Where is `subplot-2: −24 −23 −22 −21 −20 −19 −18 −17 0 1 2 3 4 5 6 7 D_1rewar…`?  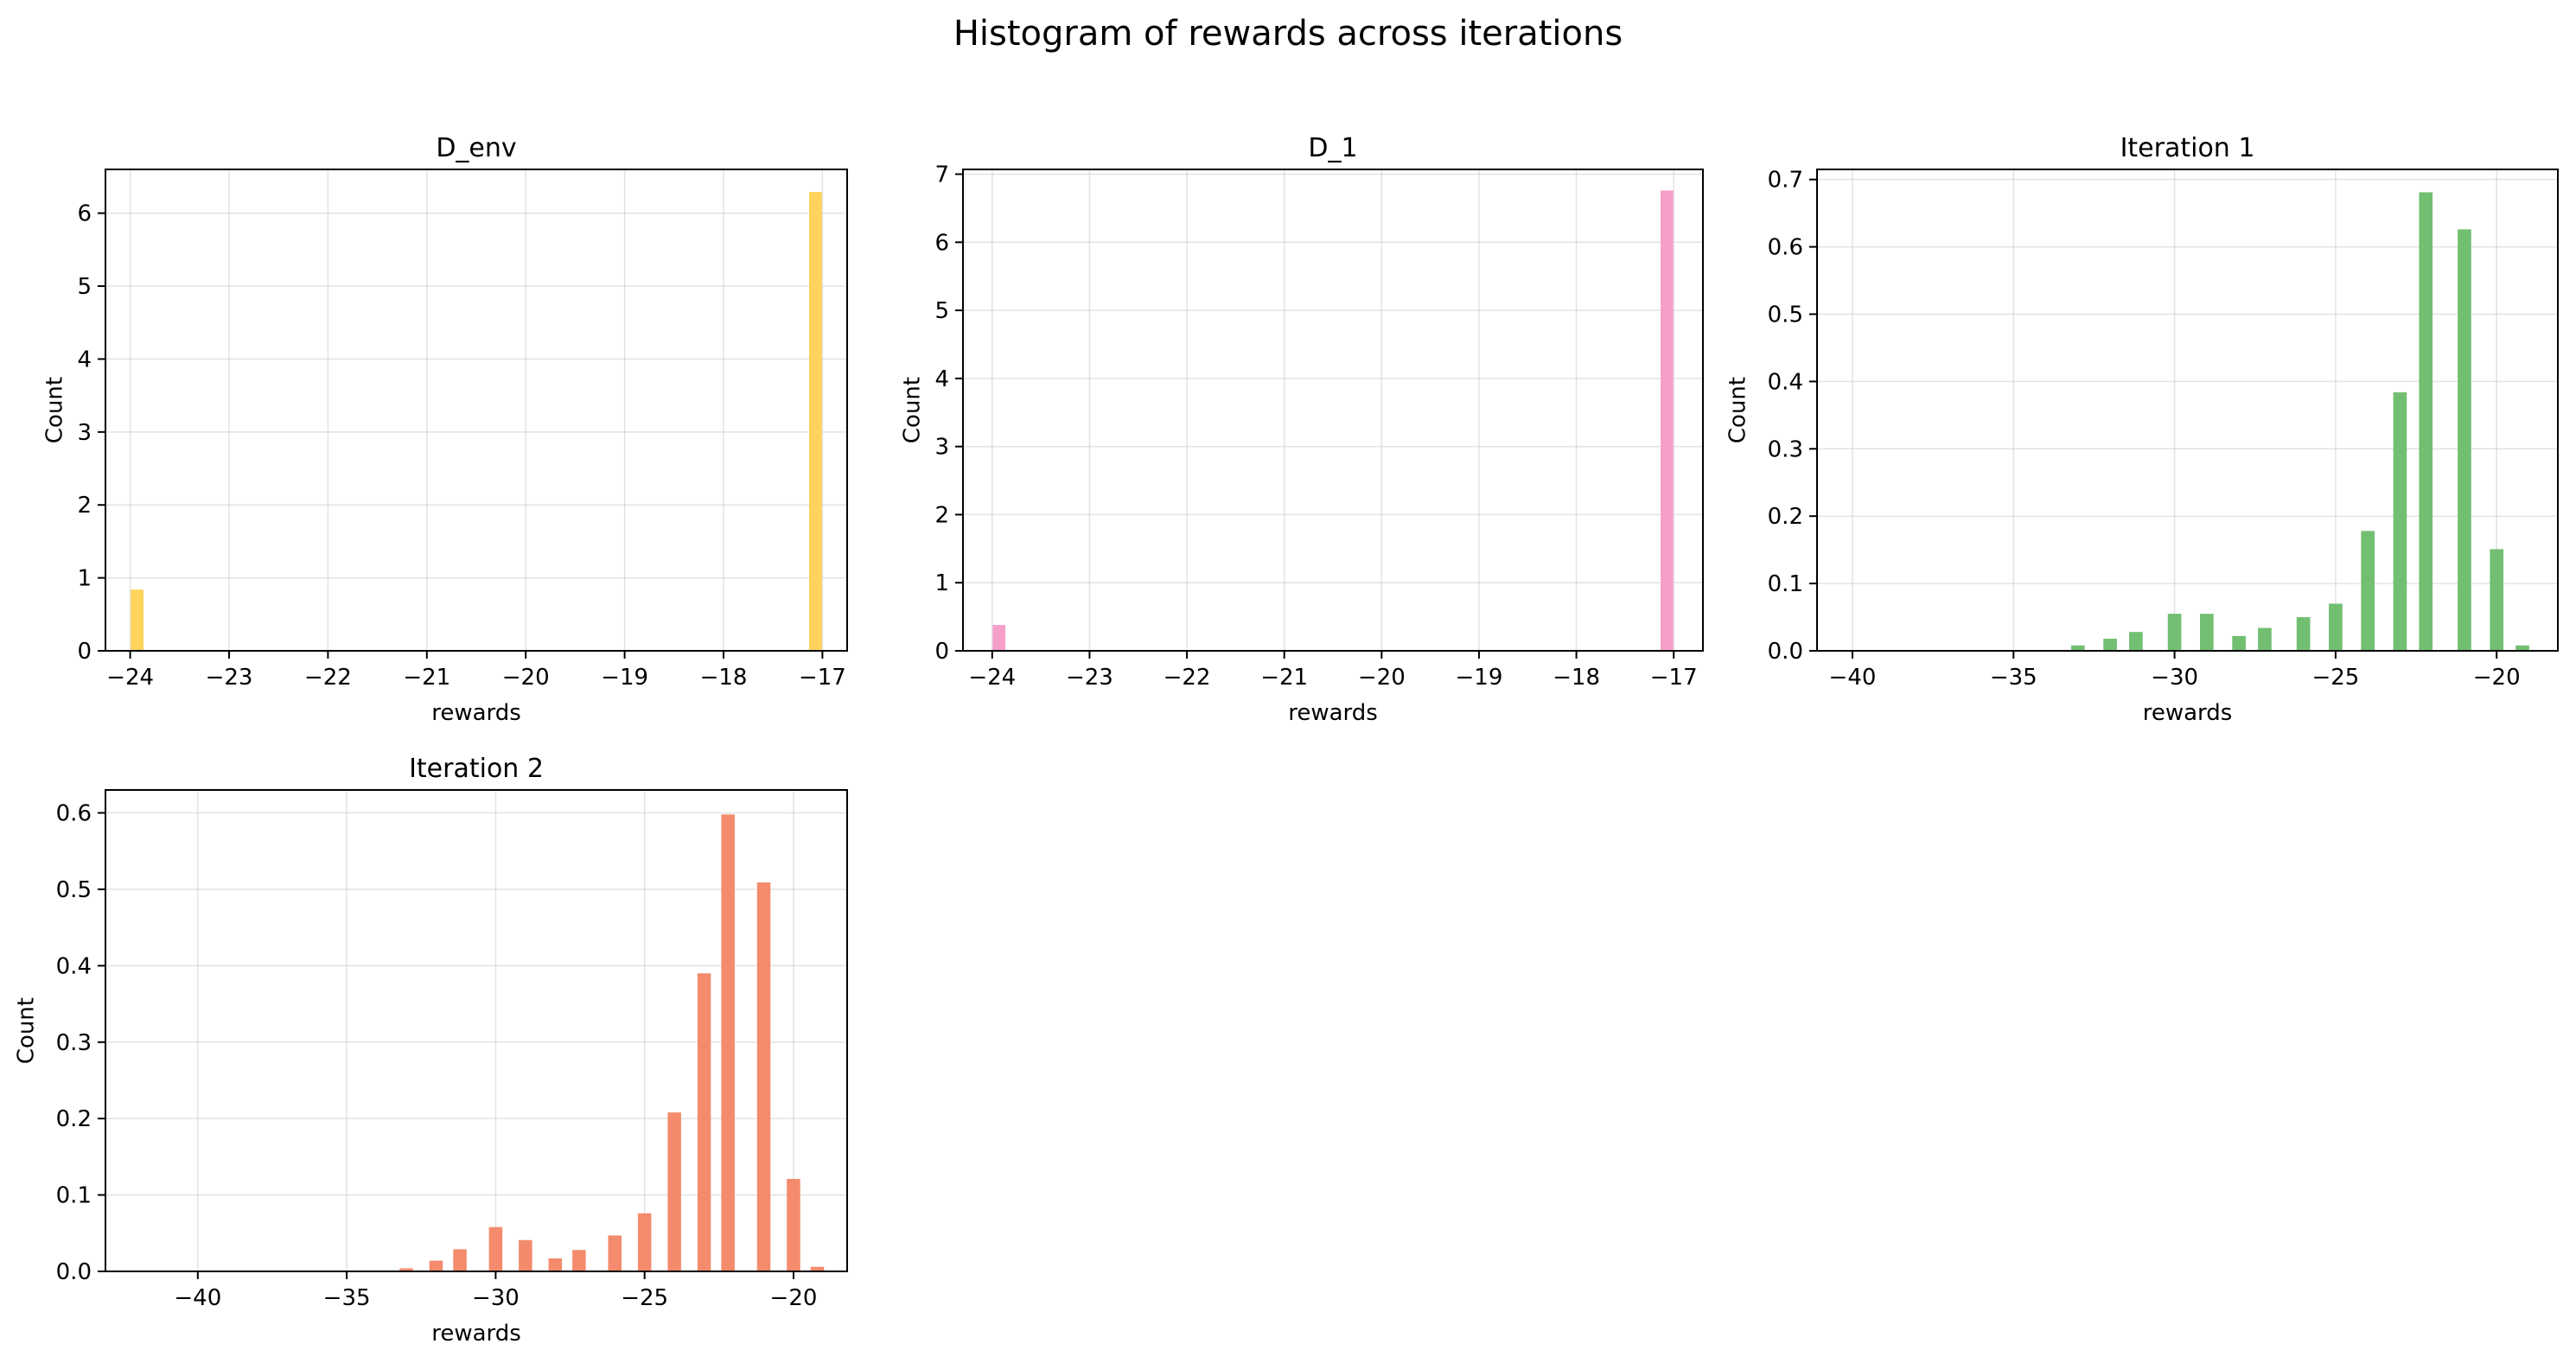
subplot-2: −24 −23 −22 −21 −20 −19 −18 −17 0 1 2 3 4 5 6 7 D_1rewar… is located at coordinates (1302, 430).